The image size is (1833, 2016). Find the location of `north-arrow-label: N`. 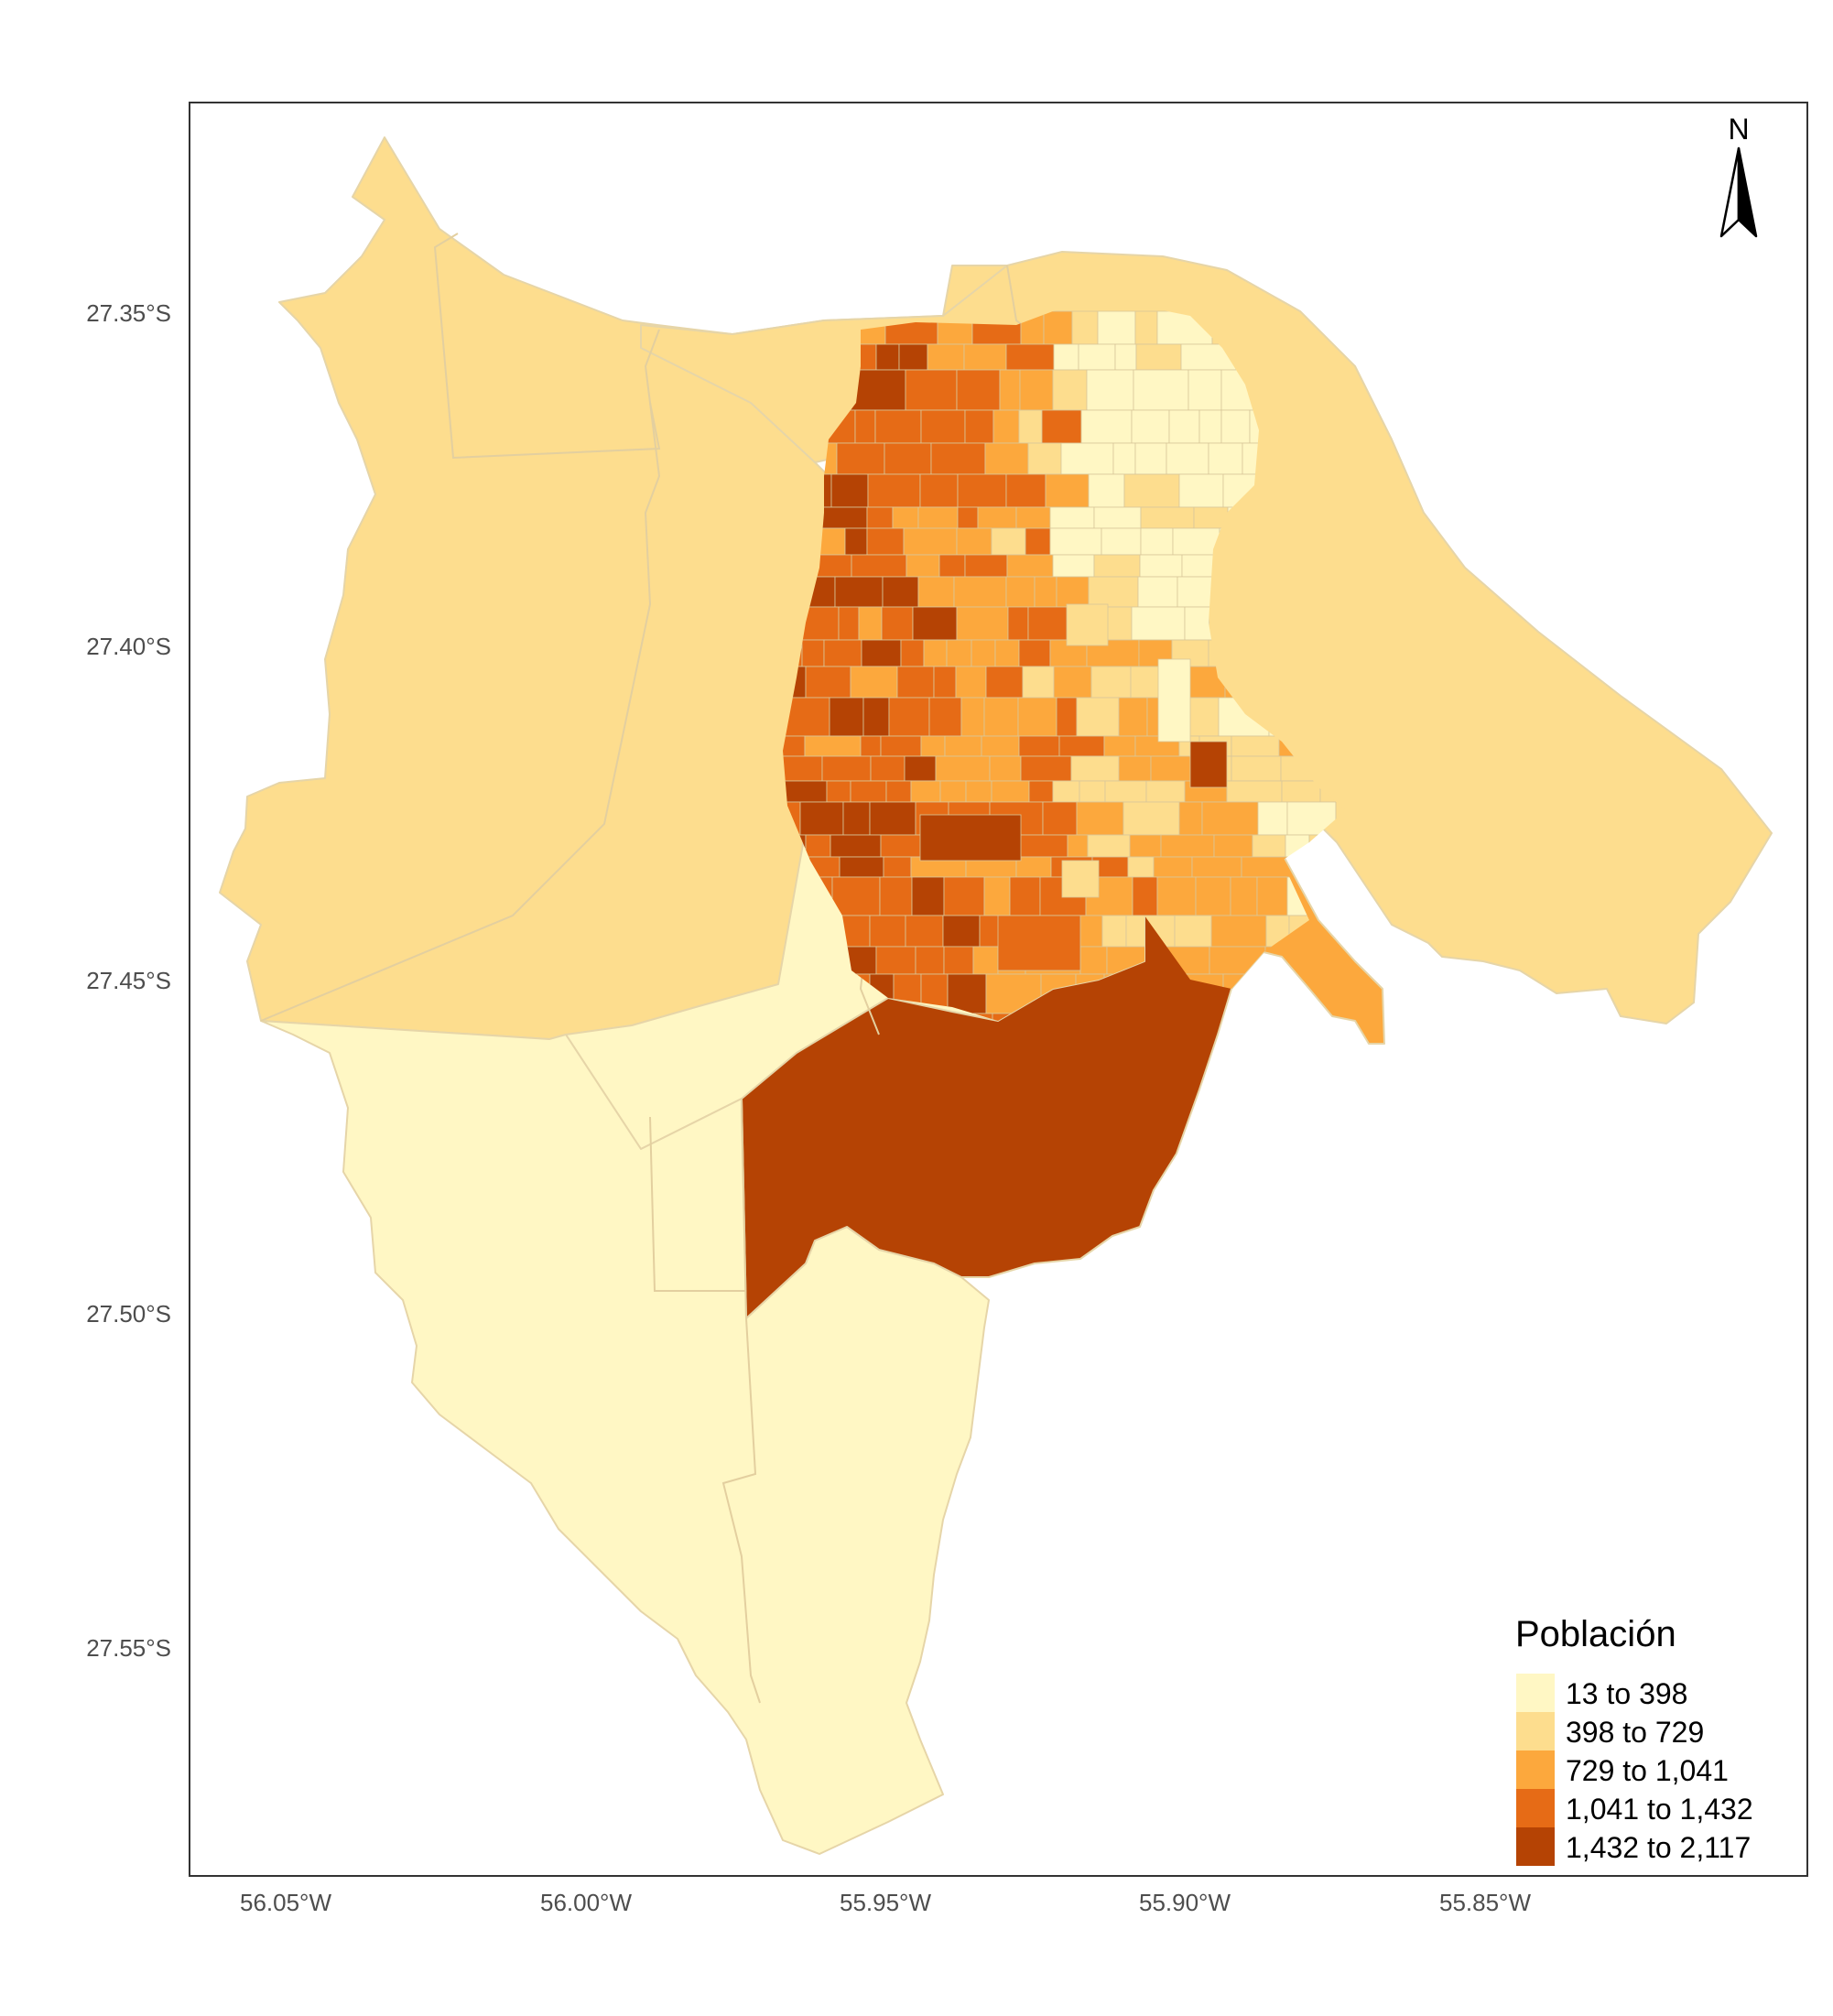

north-arrow-label: N is located at coordinates (1739, 129).